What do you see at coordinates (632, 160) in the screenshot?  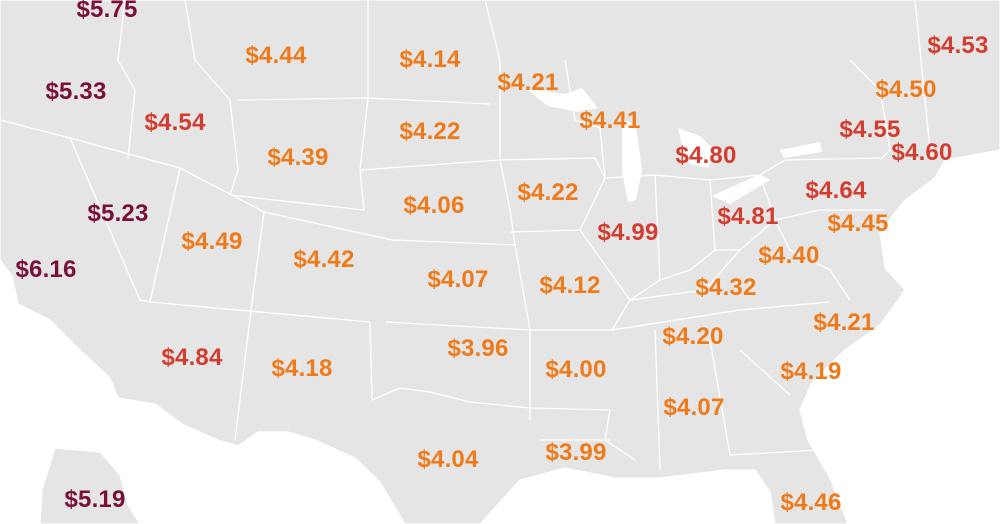 I see `lake-michigan` at bounding box center [632, 160].